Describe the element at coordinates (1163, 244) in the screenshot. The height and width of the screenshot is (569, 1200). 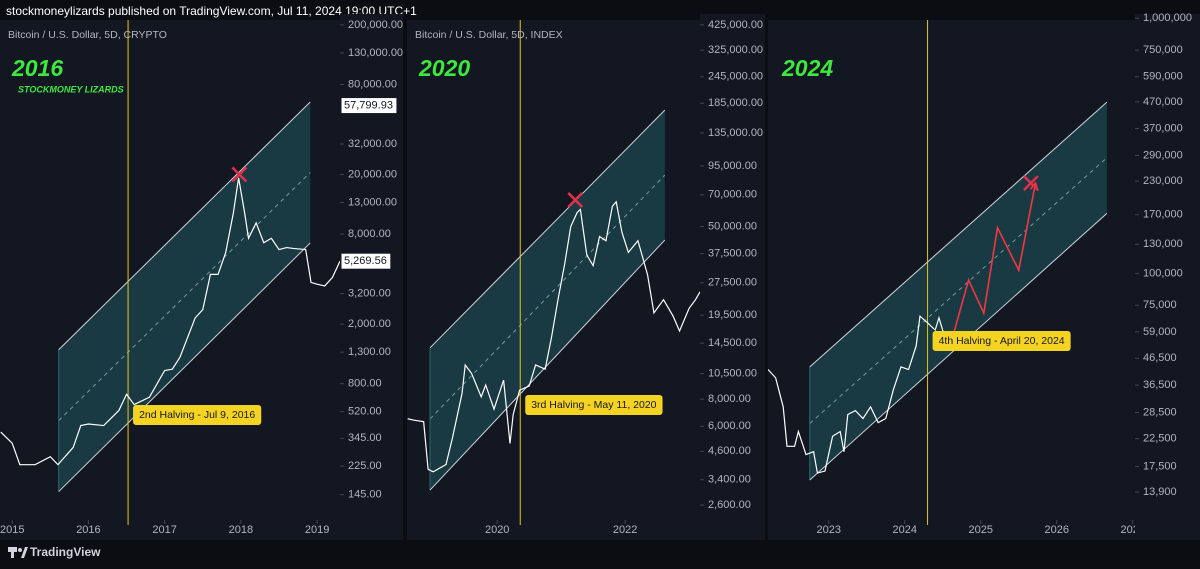
I see `y-tick-label: 130,000` at that location.